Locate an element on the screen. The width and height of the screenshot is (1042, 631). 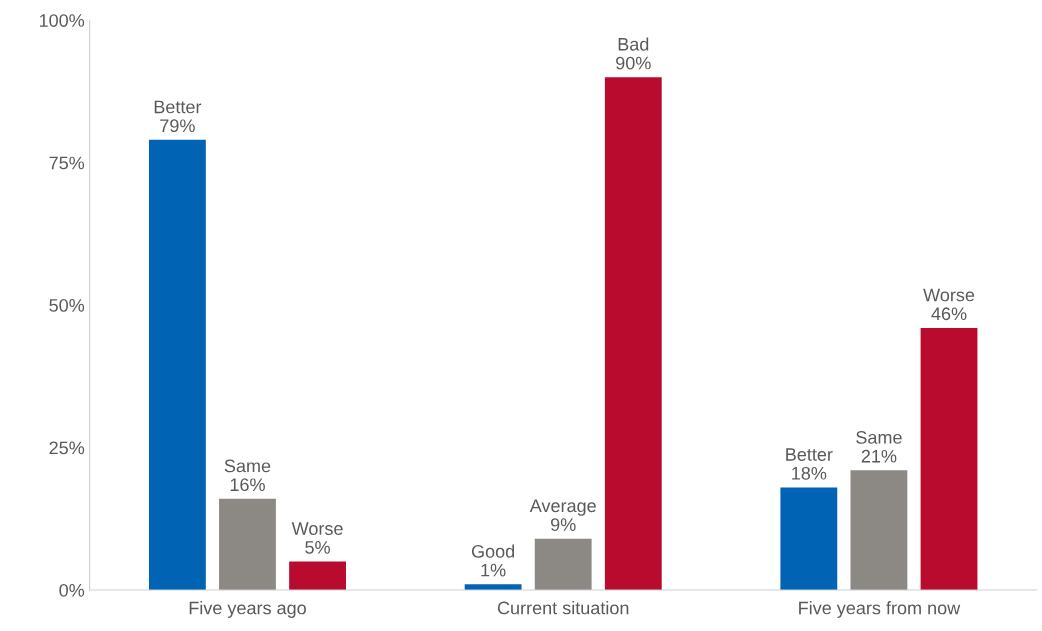
x-tick-label: Current situation is located at coordinates (563, 608).